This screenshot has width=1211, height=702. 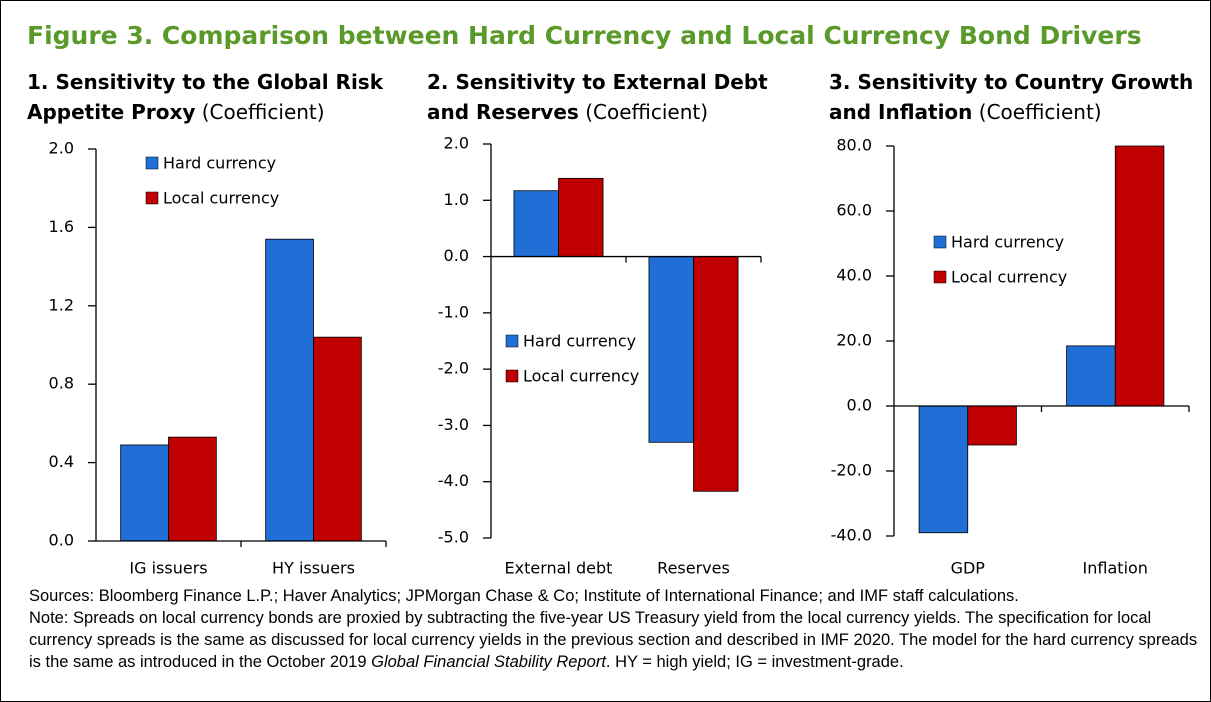 What do you see at coordinates (453, 537) in the screenshot?
I see `y-tick-label: -5.0` at bounding box center [453, 537].